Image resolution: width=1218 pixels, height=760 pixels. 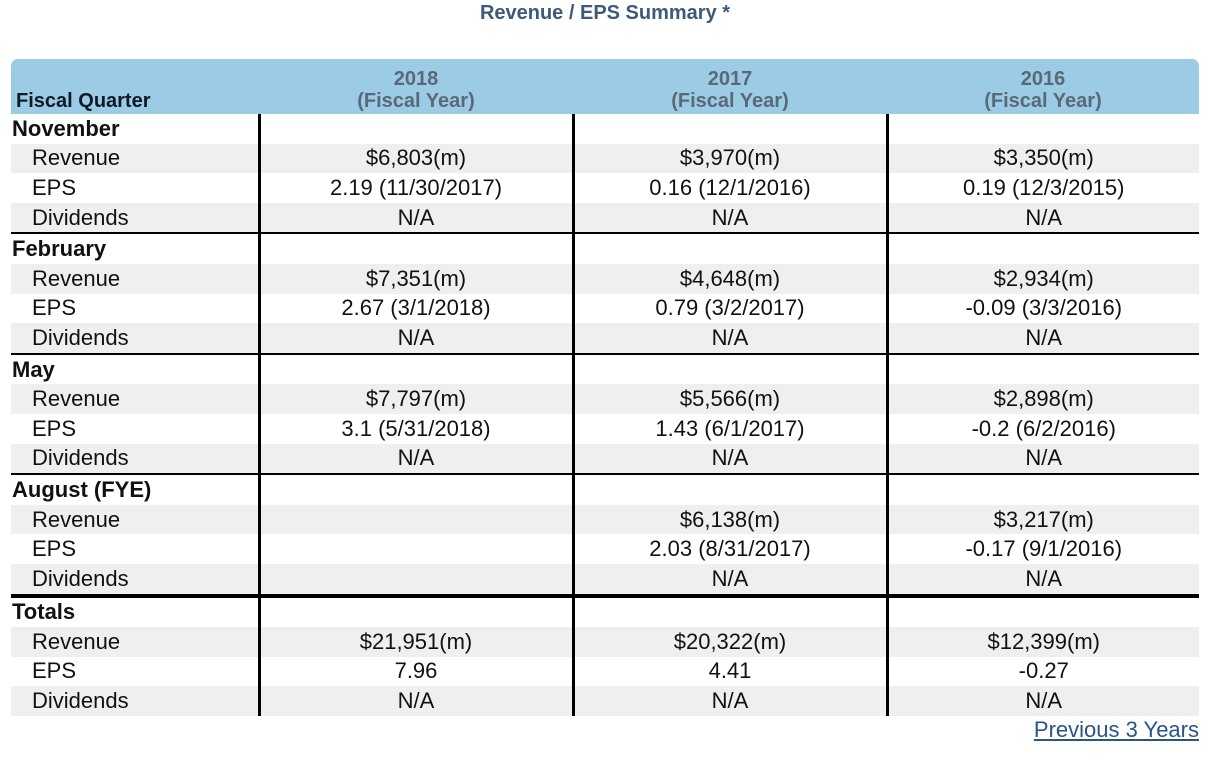 I want to click on table-row: Revenue $6,138(m) $3,217(m), so click(x=605, y=519).